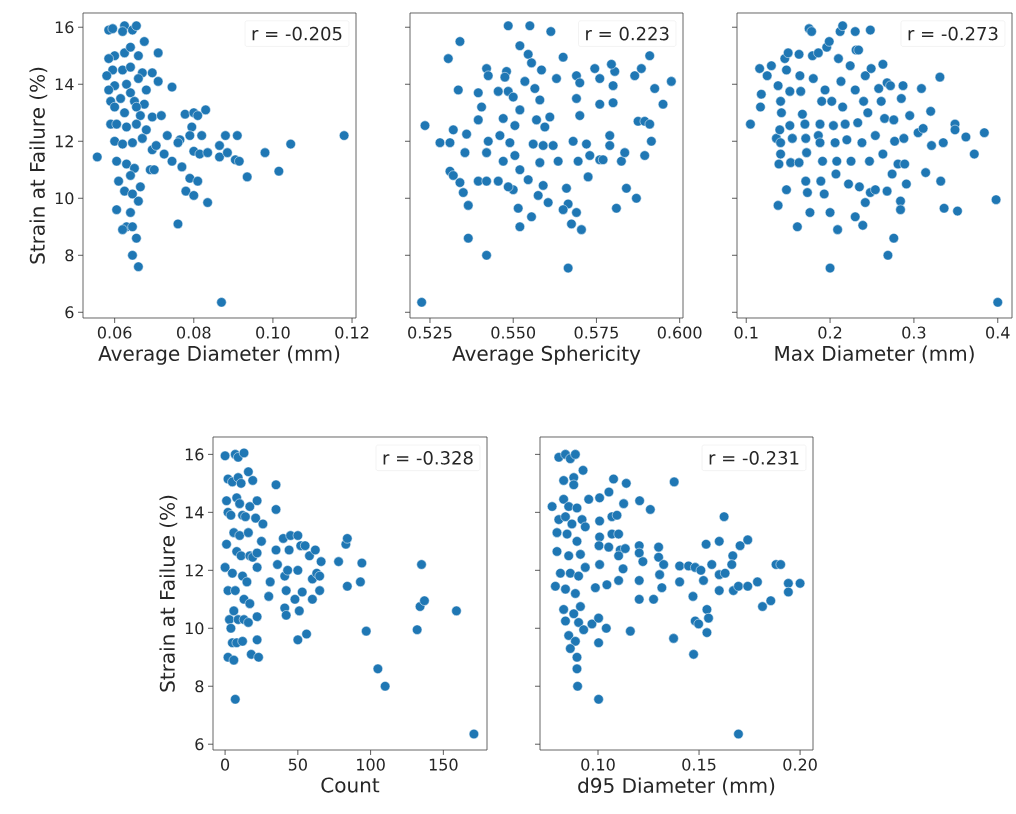 The height and width of the screenshot is (814, 1016). Describe the element at coordinates (874, 354) in the screenshot. I see `x-axis-title: Max Diameter (mm)` at that location.